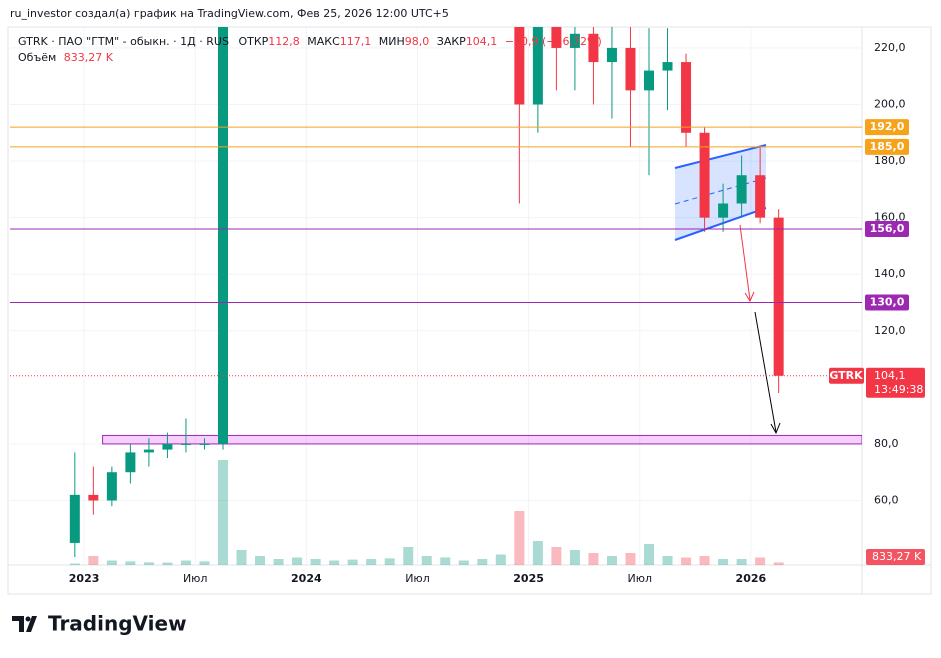  I want to click on arrow-black, so click(765, 372).